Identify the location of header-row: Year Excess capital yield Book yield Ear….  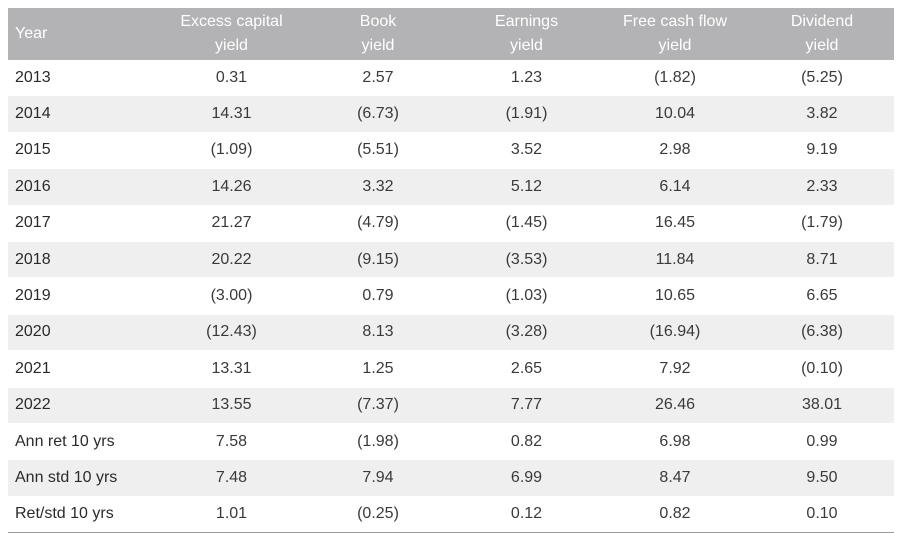
(451, 34).